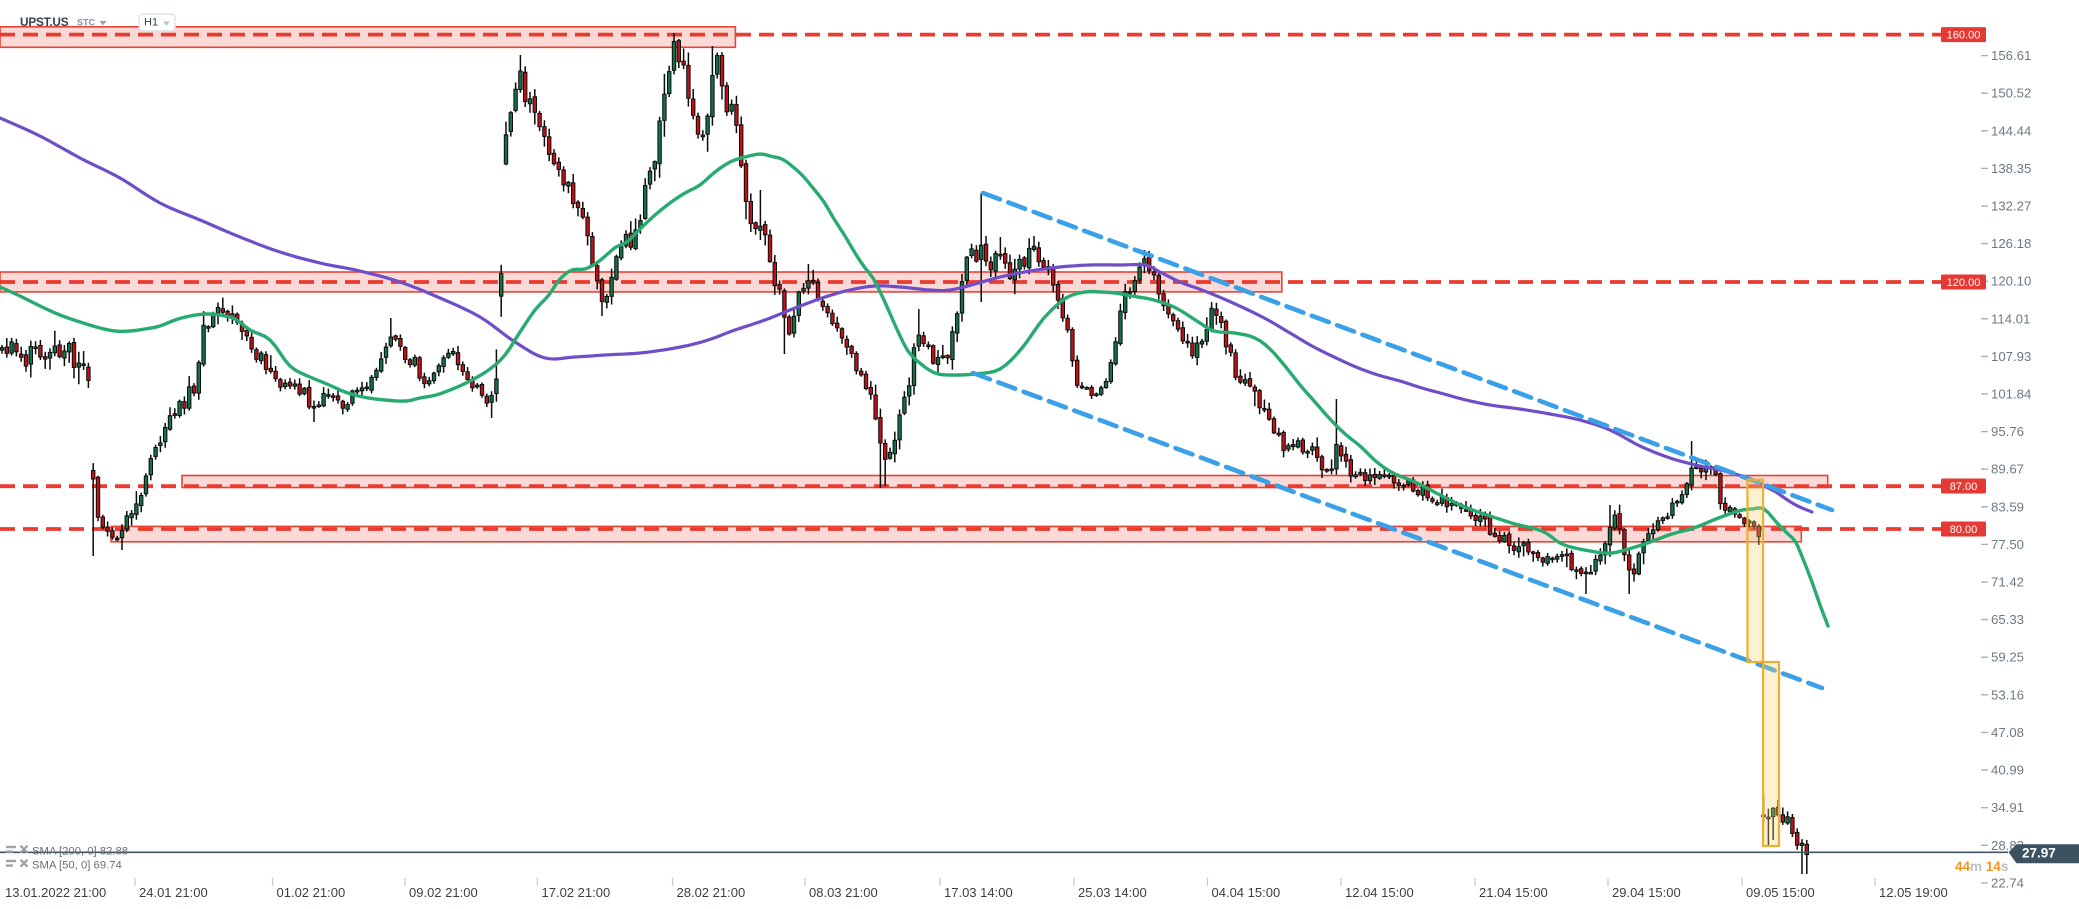 The width and height of the screenshot is (2079, 909). Describe the element at coordinates (2007, 694) in the screenshot. I see `svg-text: 53.16` at that location.